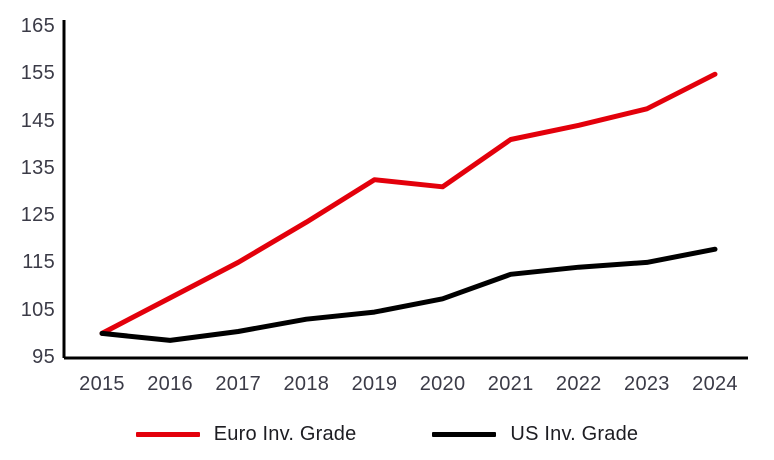  I want to click on legend-item-euro-inv-grade: Euro Inv. Grade, so click(246, 434).